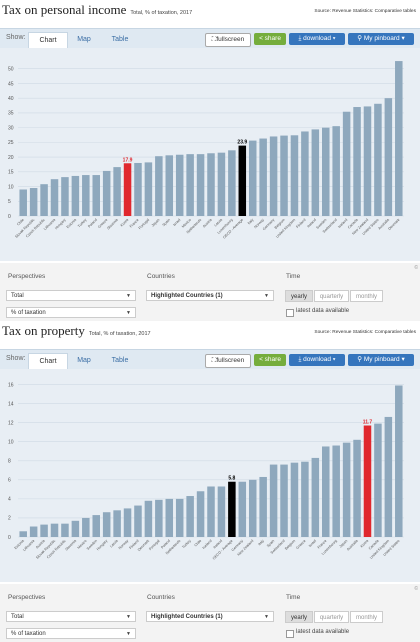 The height and width of the screenshot is (642, 420). Describe the element at coordinates (11, 143) in the screenshot. I see `y-tick-label: 25` at that location.